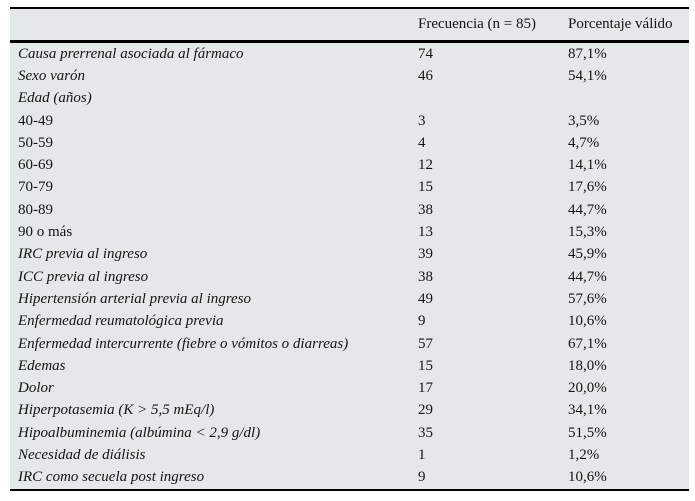  Describe the element at coordinates (587, 75) in the screenshot. I see `row-porcentaje: 54,1%` at that location.